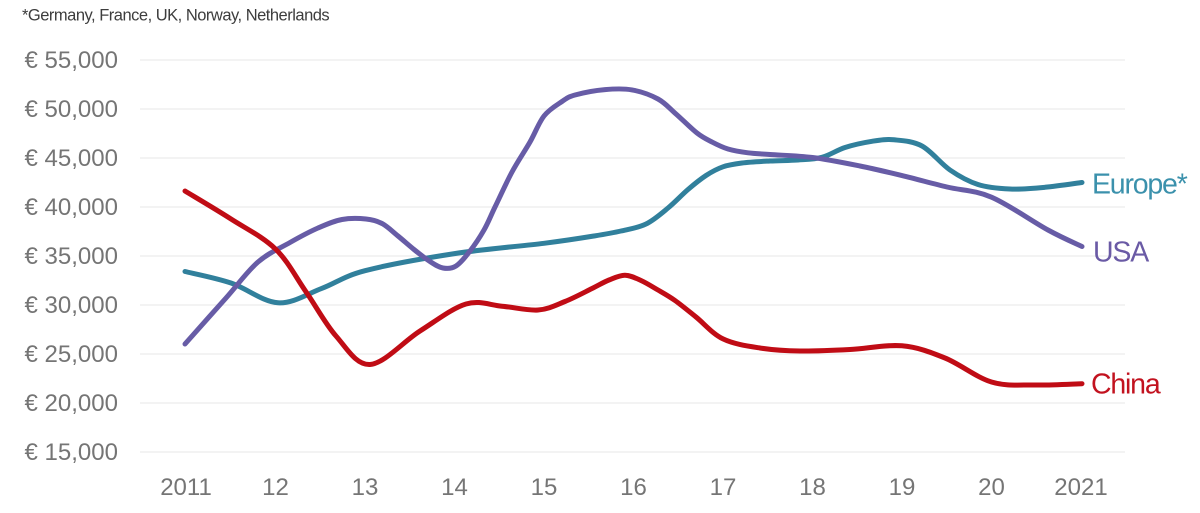  What do you see at coordinates (71, 207) in the screenshot?
I see `svg-text: € 40,000` at bounding box center [71, 207].